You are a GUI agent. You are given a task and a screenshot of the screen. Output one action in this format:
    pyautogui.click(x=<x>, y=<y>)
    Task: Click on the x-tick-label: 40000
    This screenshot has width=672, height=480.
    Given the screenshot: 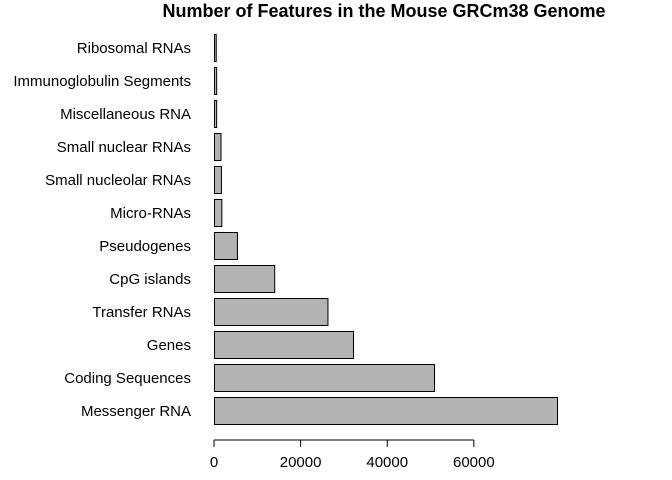 What is the action you would take?
    pyautogui.click(x=387, y=462)
    